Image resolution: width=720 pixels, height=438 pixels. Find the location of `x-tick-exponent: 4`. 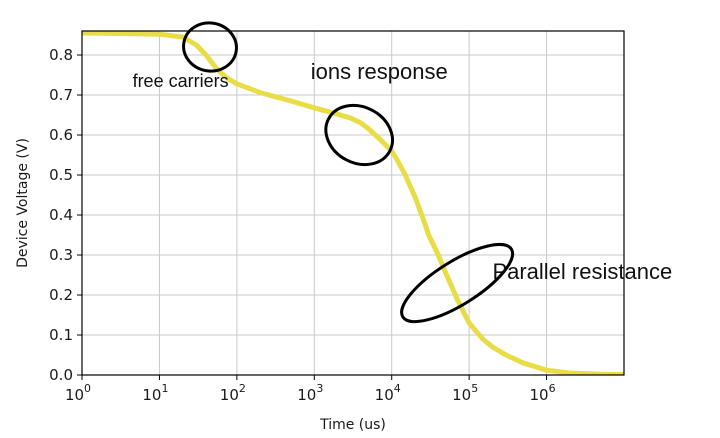

x-tick-exponent: 4 is located at coordinates (397, 388).